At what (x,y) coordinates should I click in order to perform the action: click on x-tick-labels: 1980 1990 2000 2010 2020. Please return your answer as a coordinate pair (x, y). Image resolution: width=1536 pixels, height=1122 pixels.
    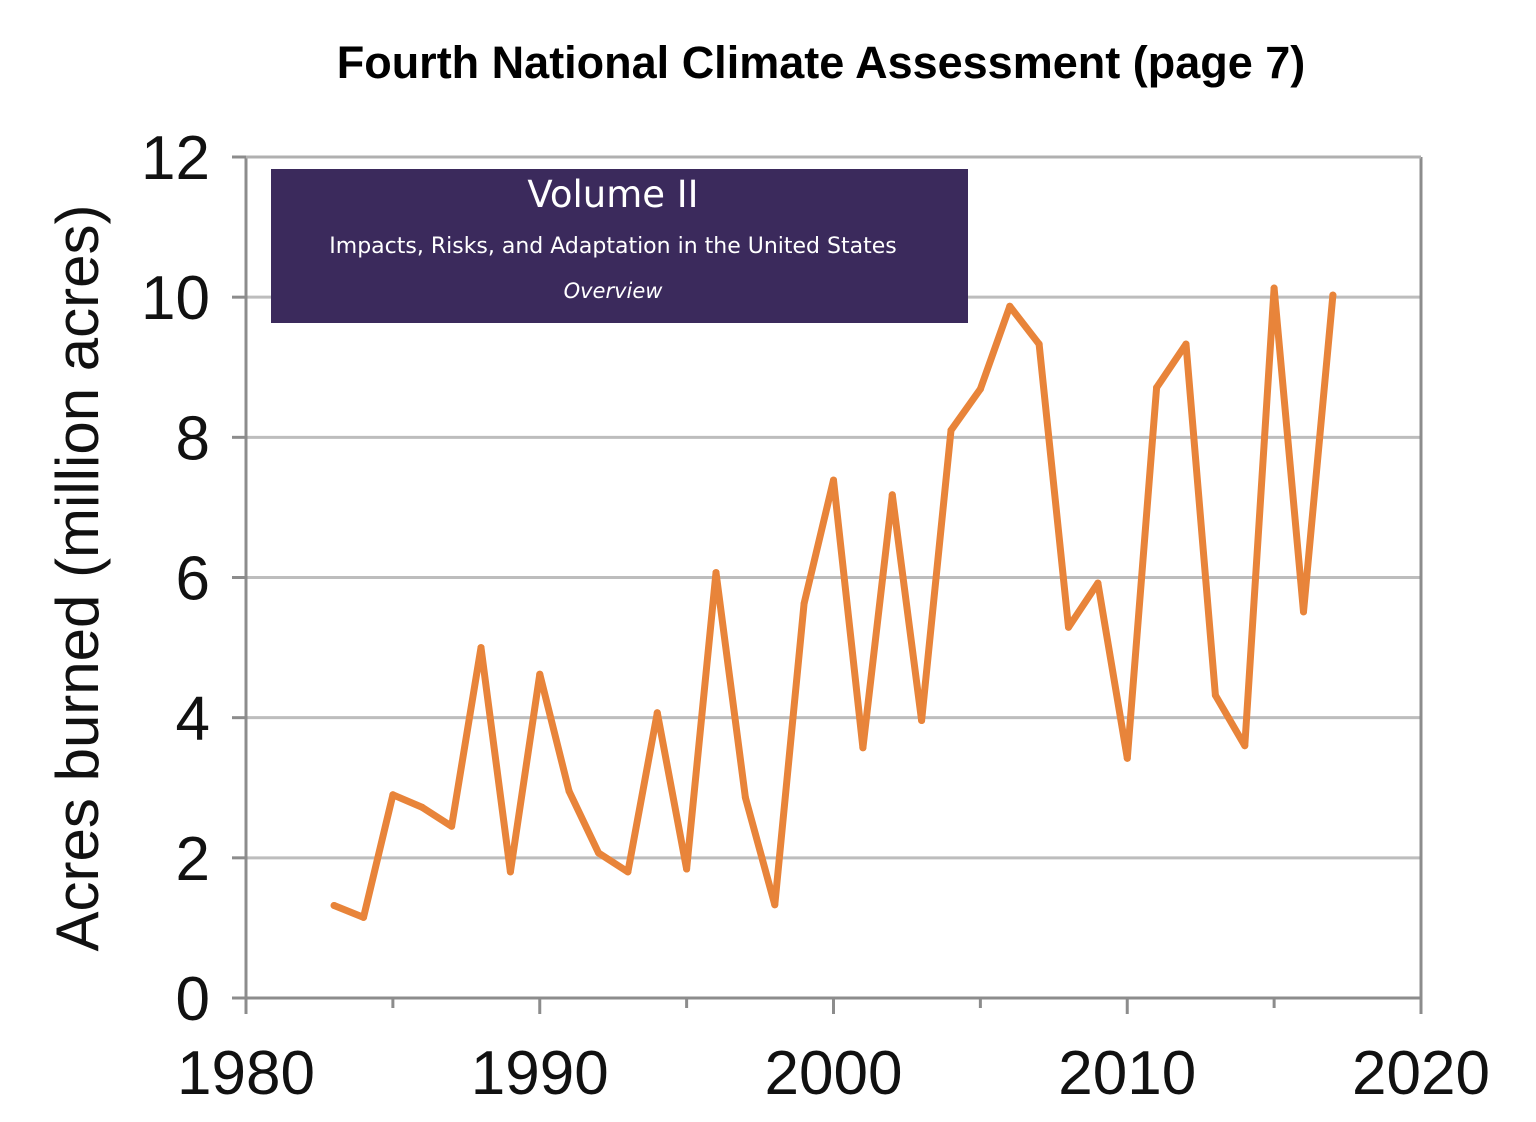
    Looking at the image, I should click on (833, 1073).